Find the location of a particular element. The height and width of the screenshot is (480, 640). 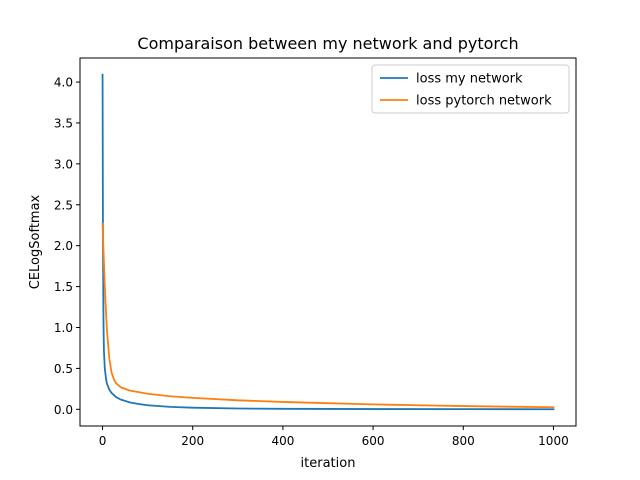

y-tick-label: 1.0 is located at coordinates (63, 328).